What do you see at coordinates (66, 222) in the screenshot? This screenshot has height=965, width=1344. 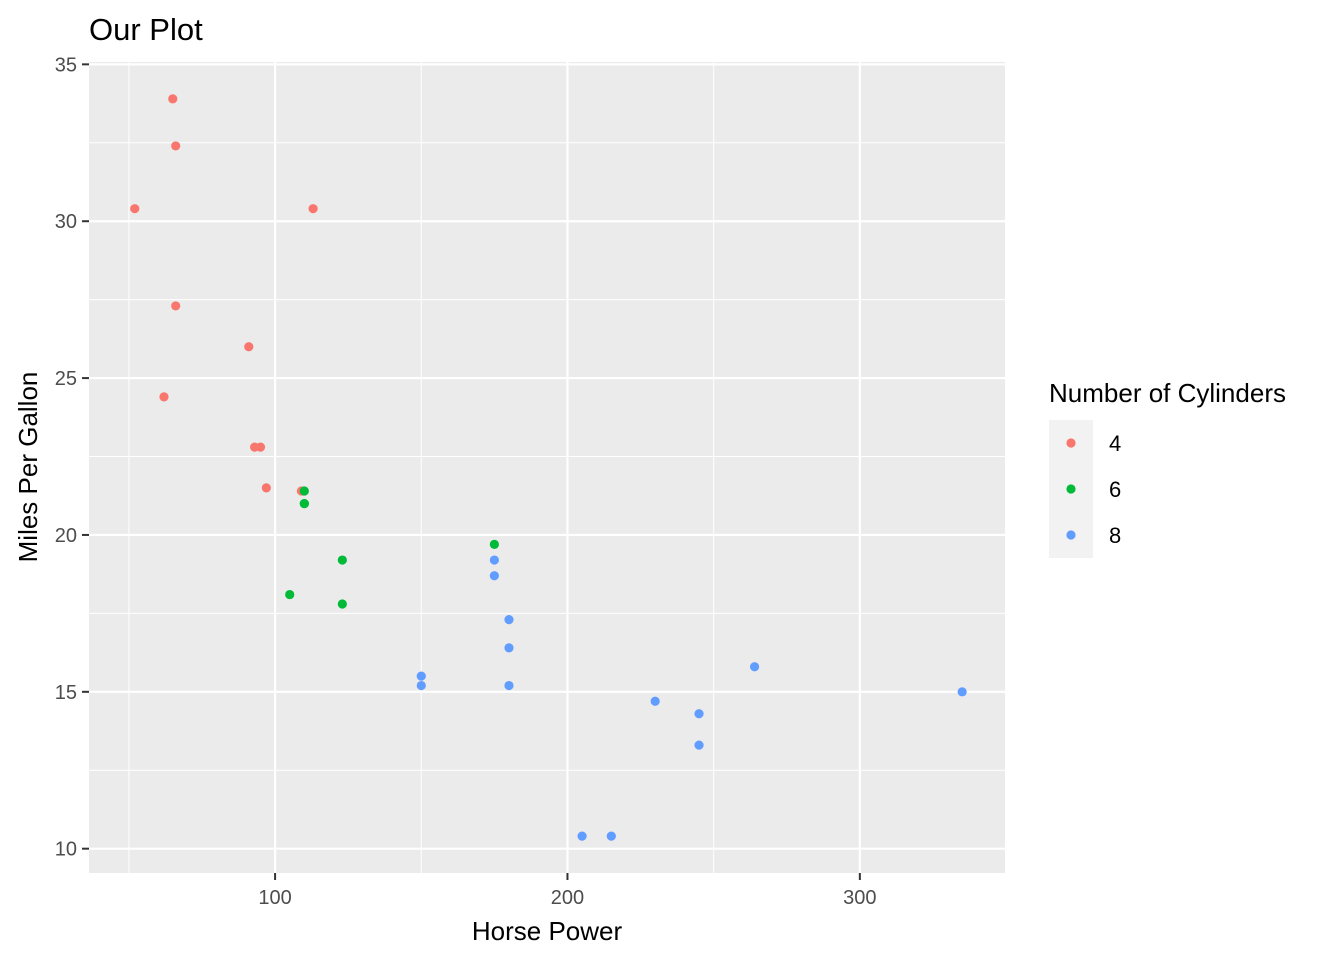 I see `y-tick-label: 30` at bounding box center [66, 222].